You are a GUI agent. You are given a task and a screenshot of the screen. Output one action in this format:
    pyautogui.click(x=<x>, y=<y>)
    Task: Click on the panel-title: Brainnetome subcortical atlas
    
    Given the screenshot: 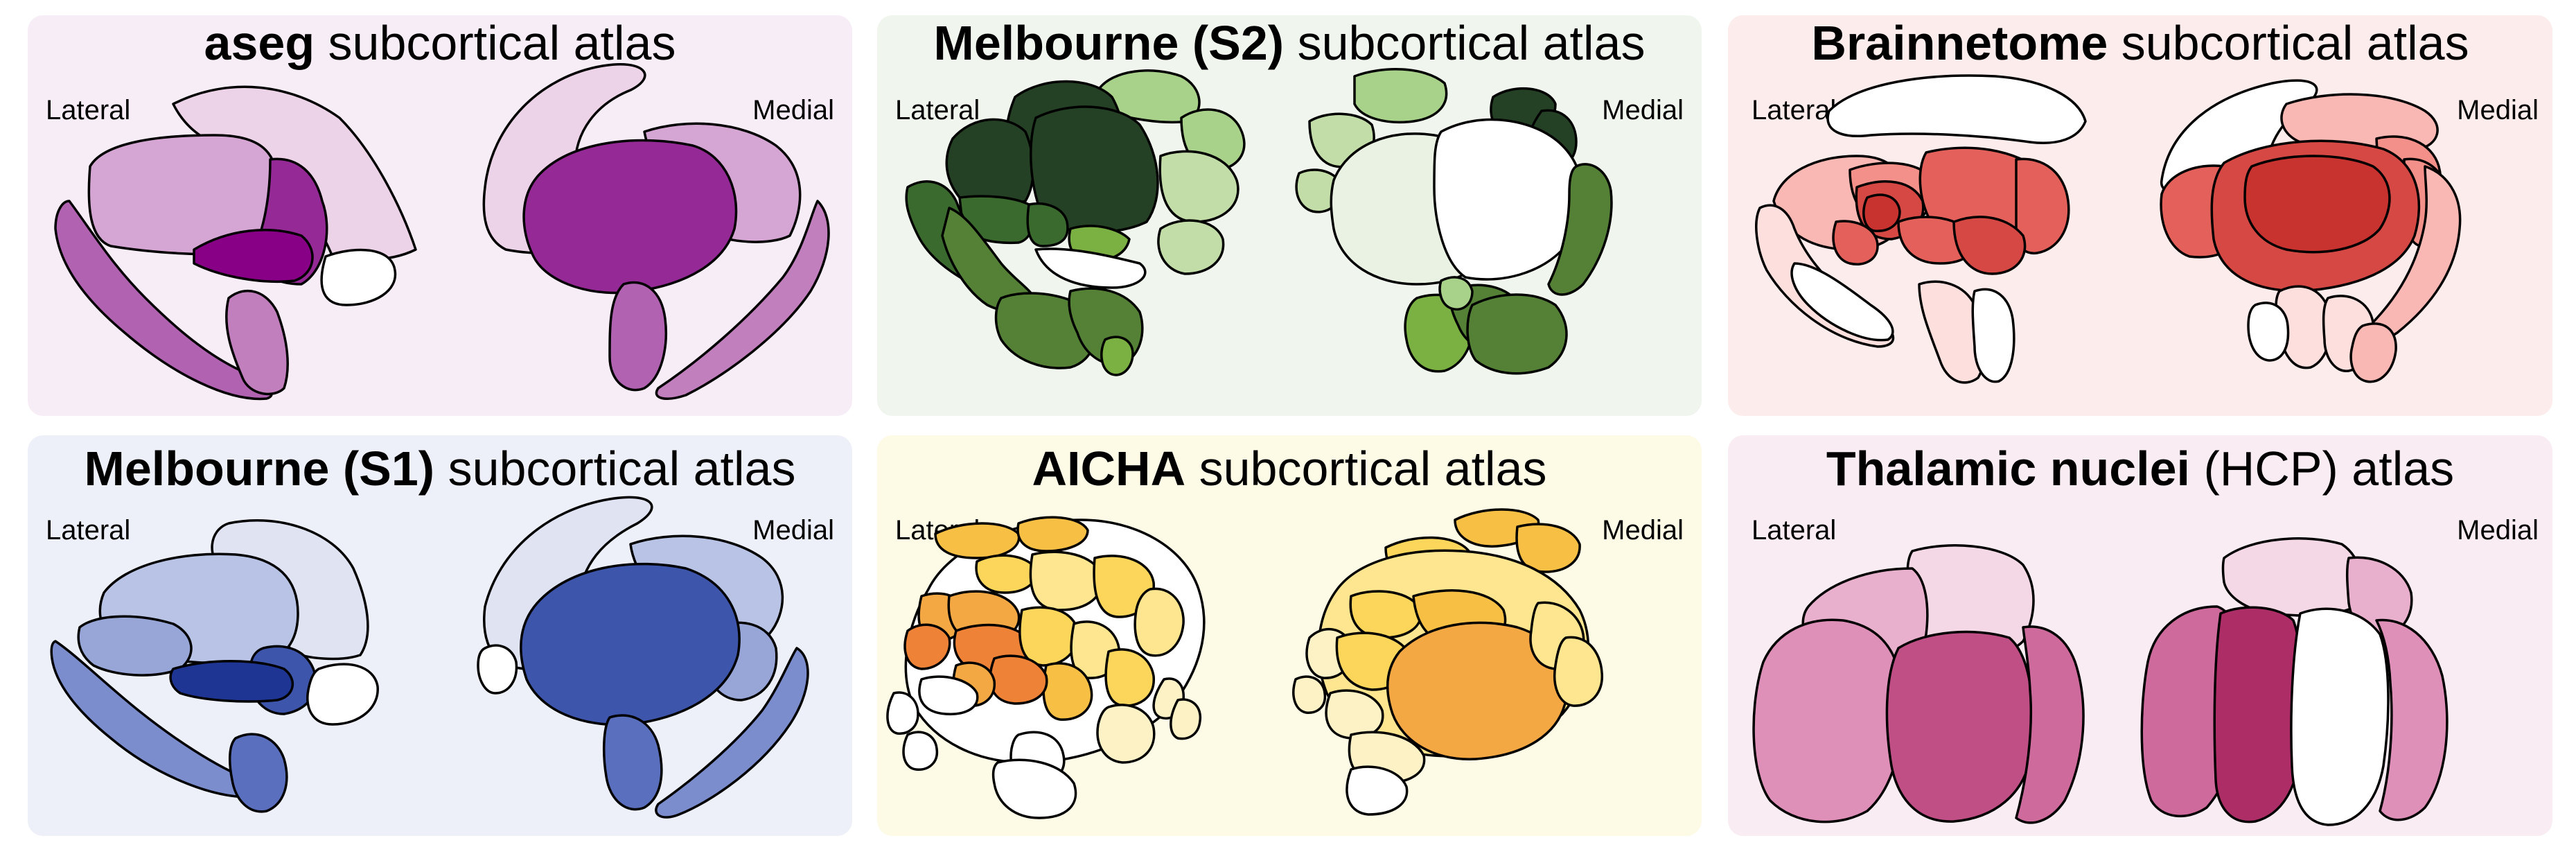 What is the action you would take?
    pyautogui.click(x=2140, y=43)
    